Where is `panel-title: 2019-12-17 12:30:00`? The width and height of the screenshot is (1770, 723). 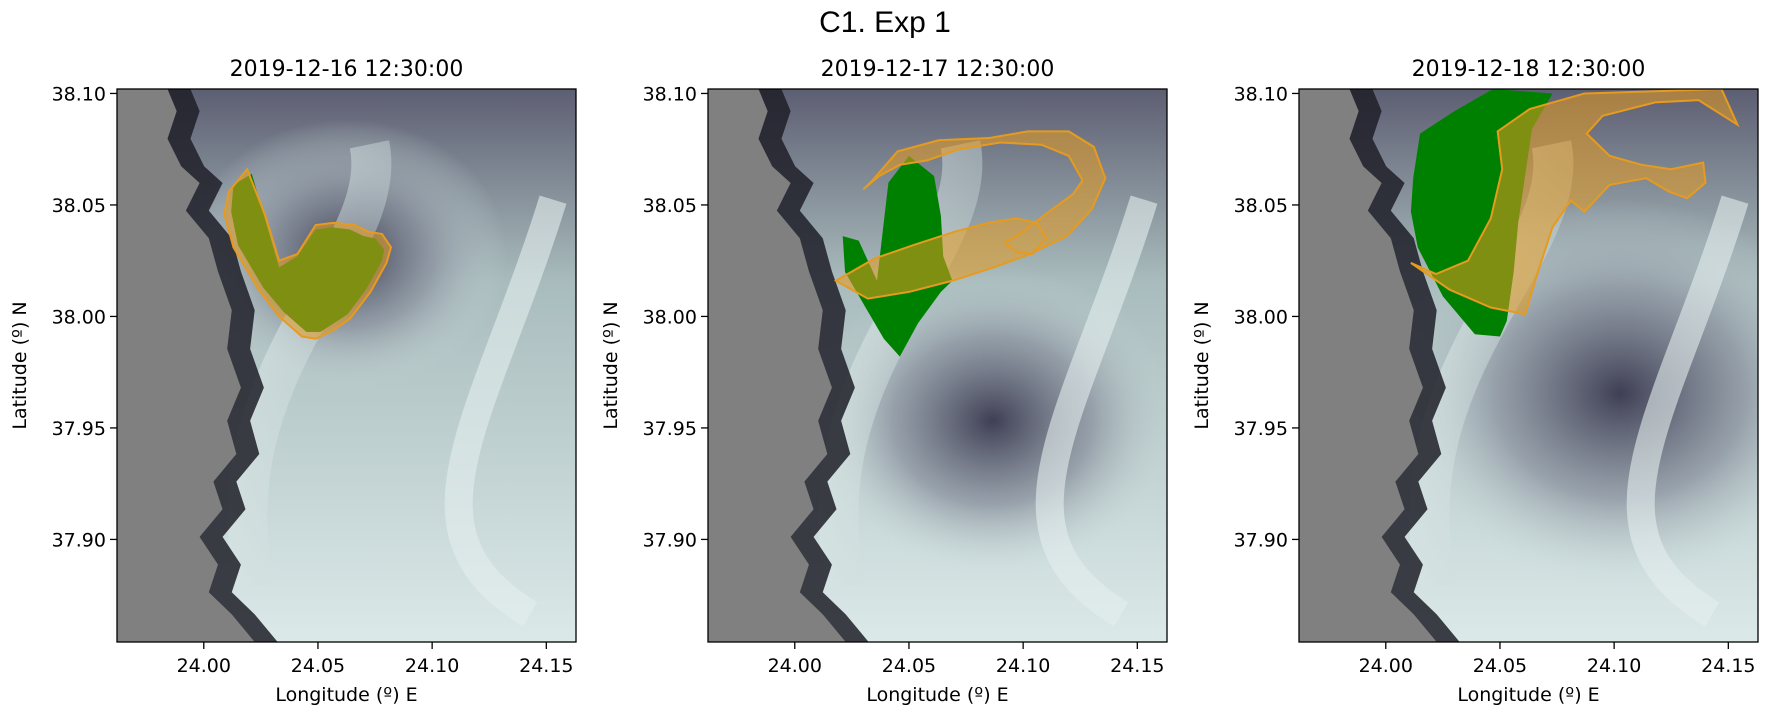
panel-title: 2019-12-17 12:30:00 is located at coordinates (938, 69).